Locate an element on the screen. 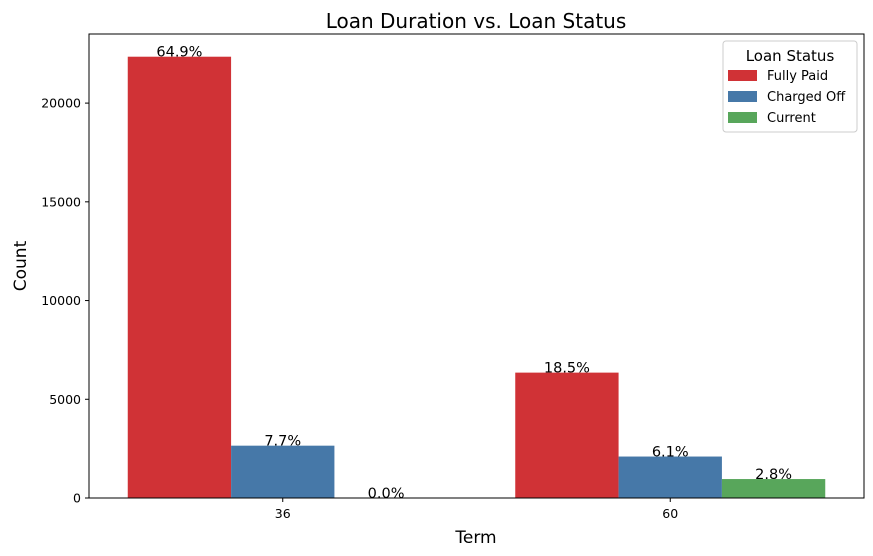  x-tick-label: 60 is located at coordinates (670, 513).